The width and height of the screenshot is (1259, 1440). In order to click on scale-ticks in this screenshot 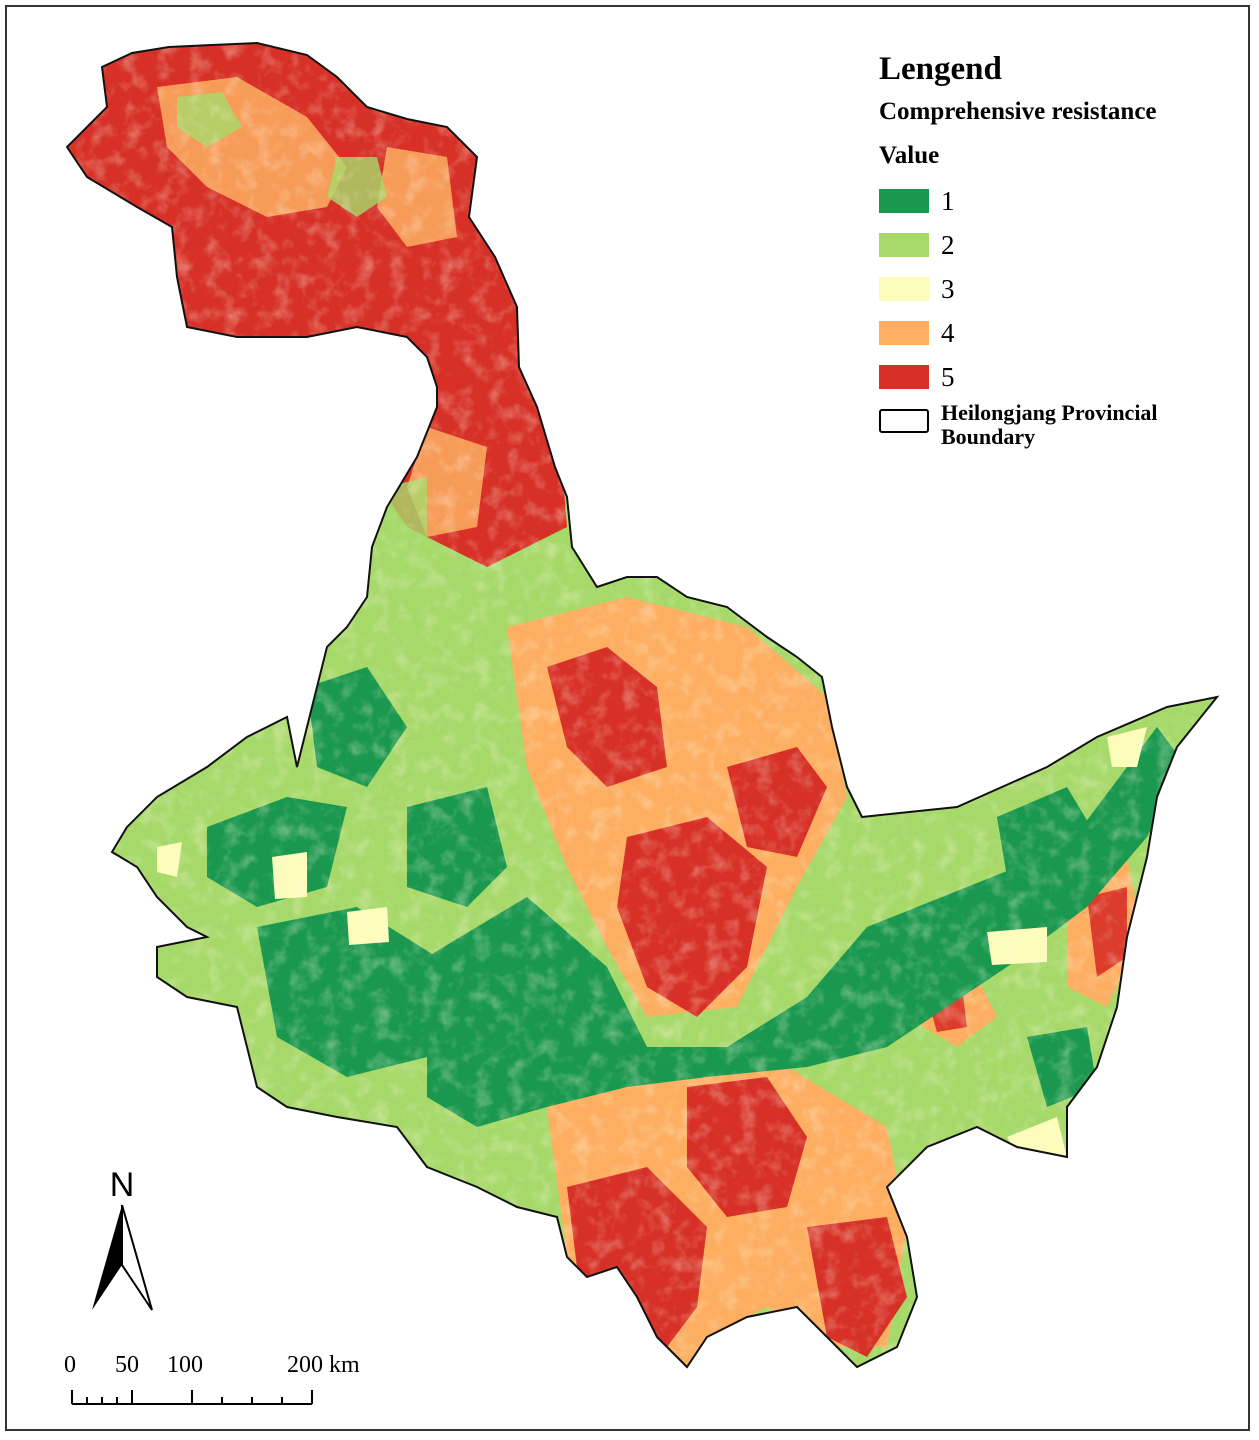, I will do `click(192, 1397)`.